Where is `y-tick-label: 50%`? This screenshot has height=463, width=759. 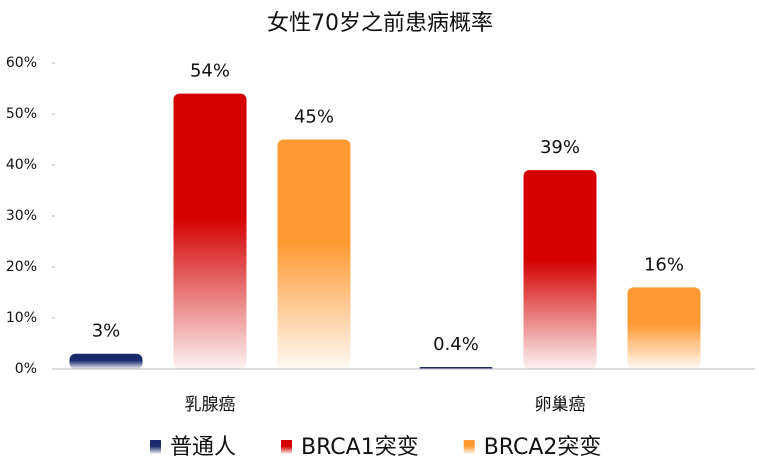
y-tick-label: 50% is located at coordinates (21, 114).